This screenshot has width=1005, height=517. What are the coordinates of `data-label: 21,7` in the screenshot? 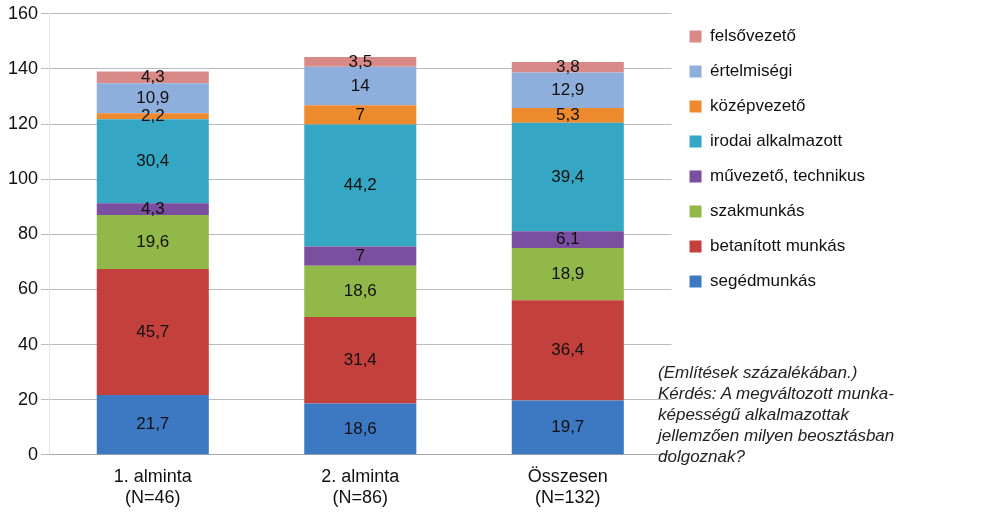 It's located at (153, 424).